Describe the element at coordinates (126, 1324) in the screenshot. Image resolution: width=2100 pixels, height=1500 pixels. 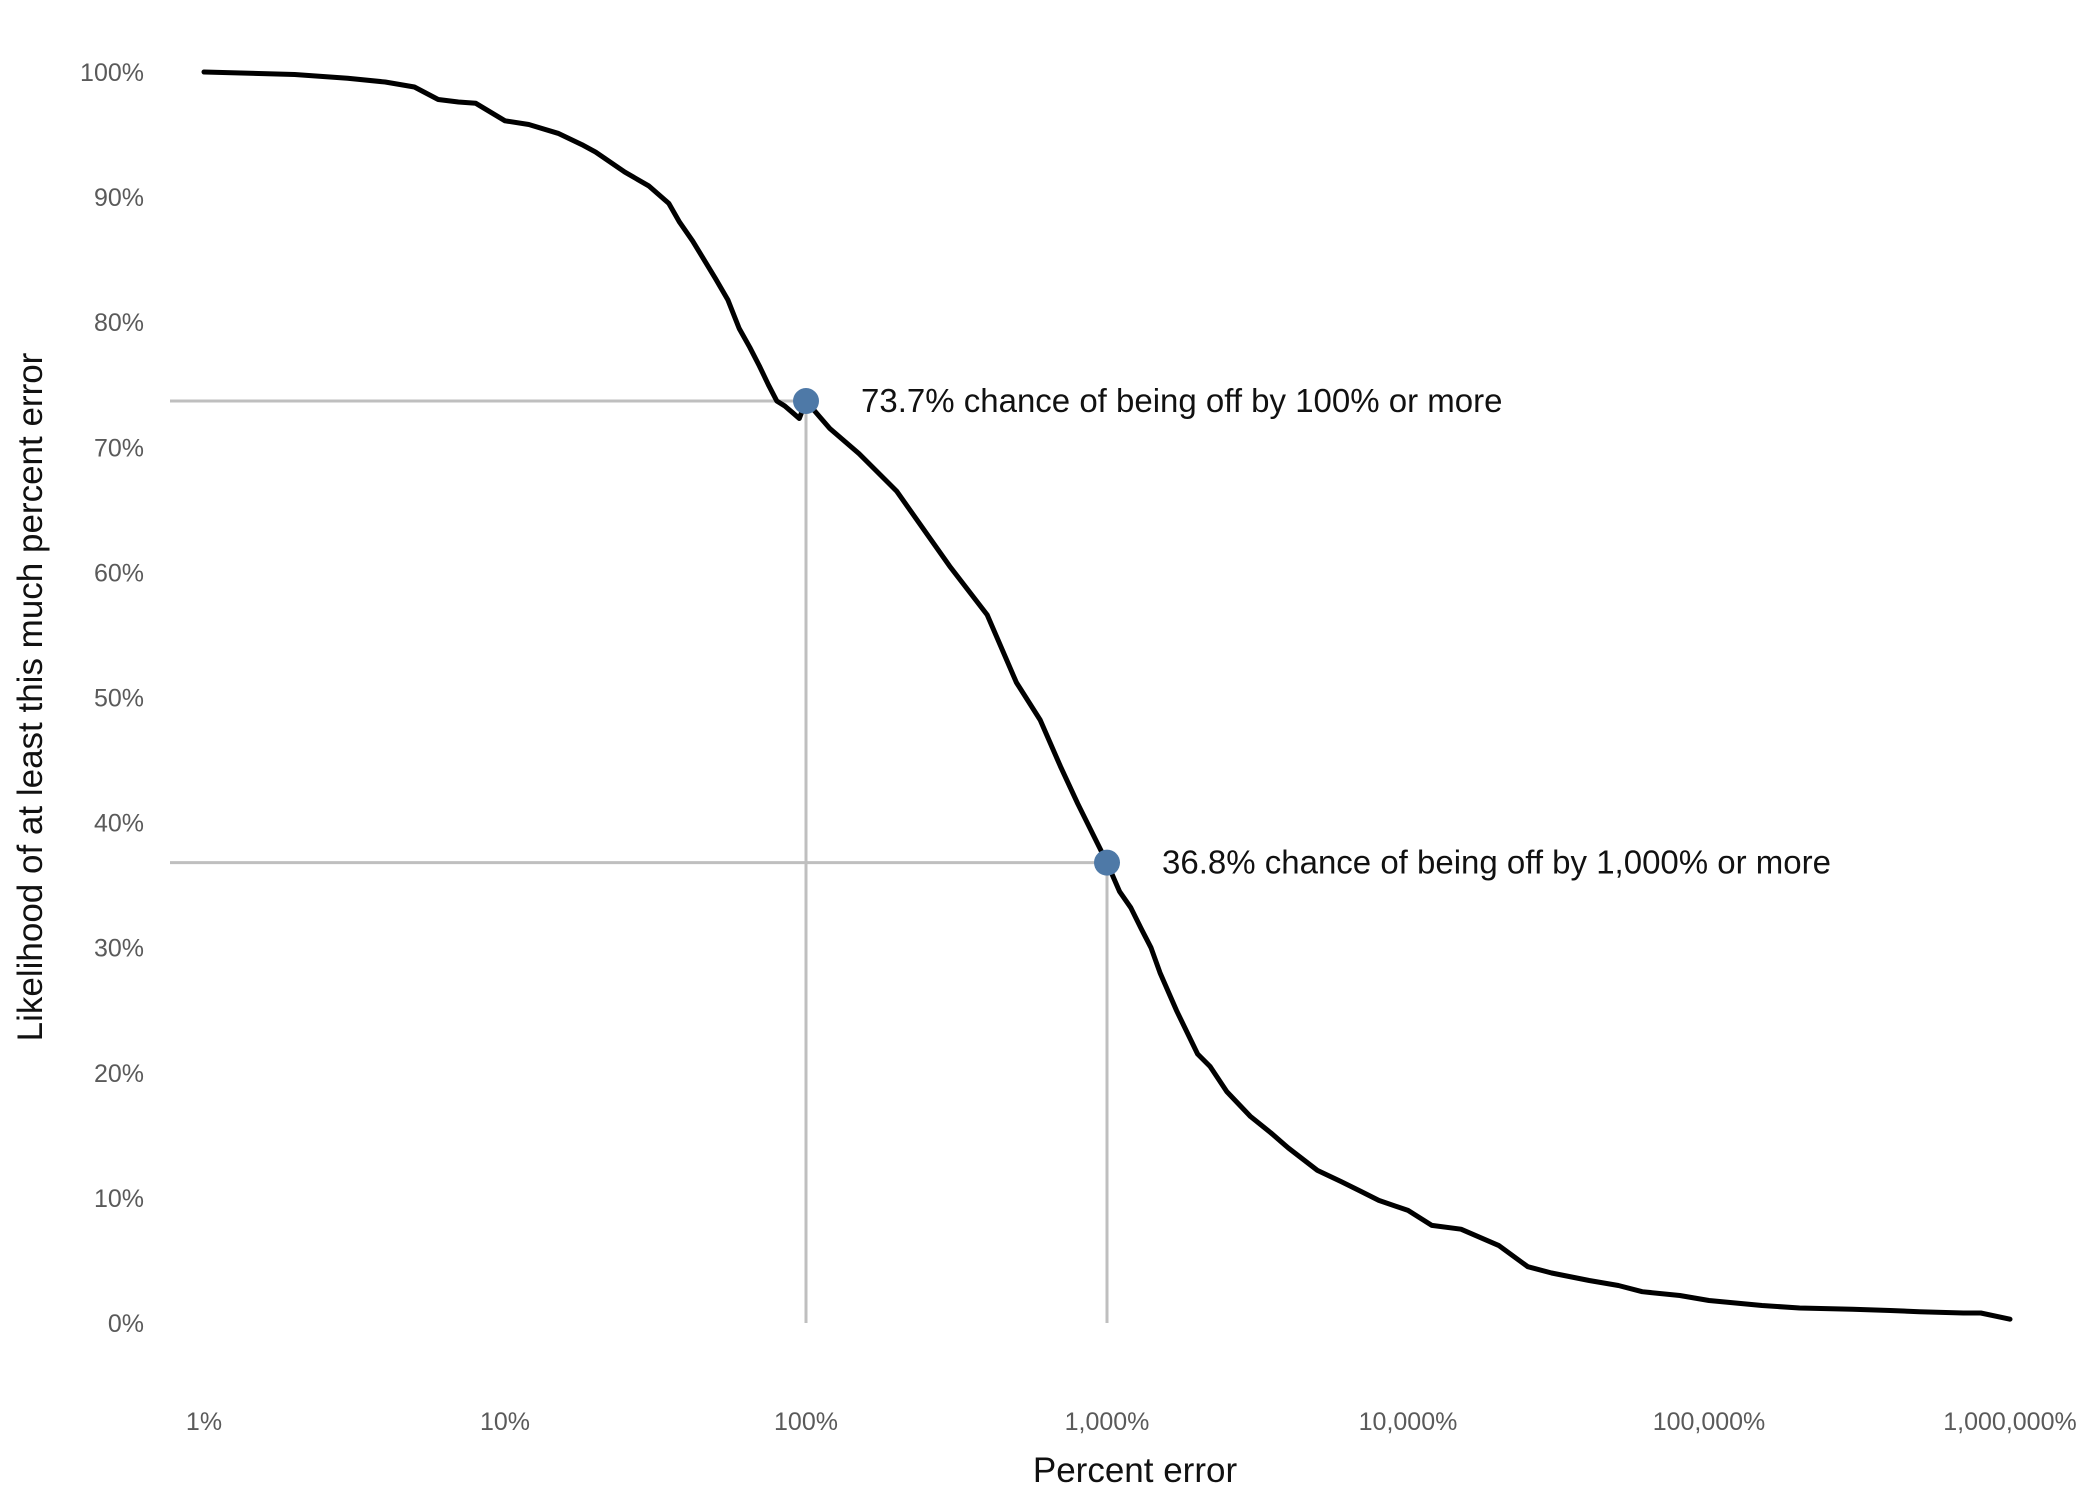
I see `y-tick-label: 0%` at that location.